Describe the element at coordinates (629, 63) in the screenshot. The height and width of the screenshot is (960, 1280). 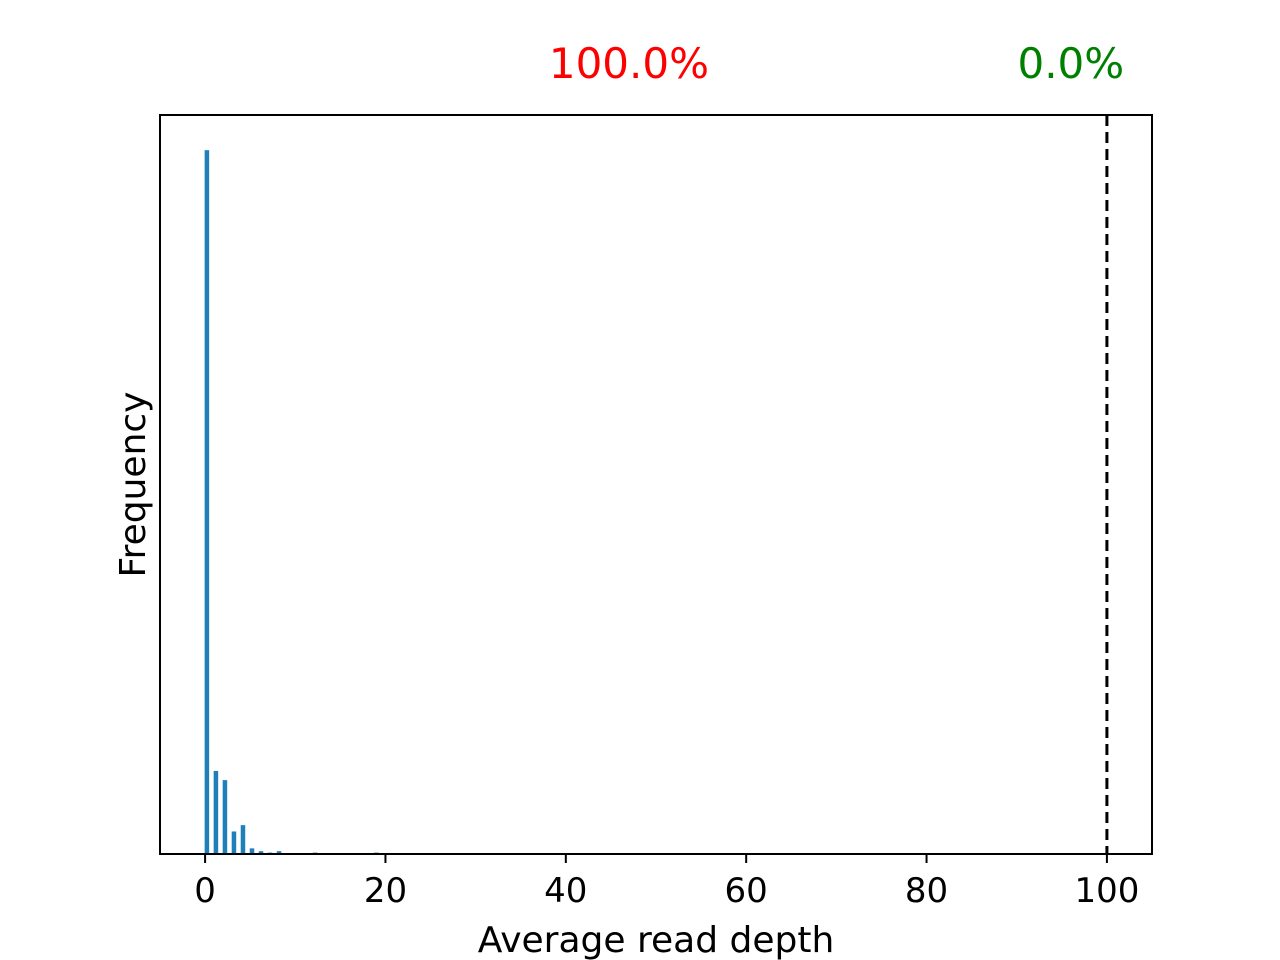
I see `percentage-annotation: 100.0%` at that location.